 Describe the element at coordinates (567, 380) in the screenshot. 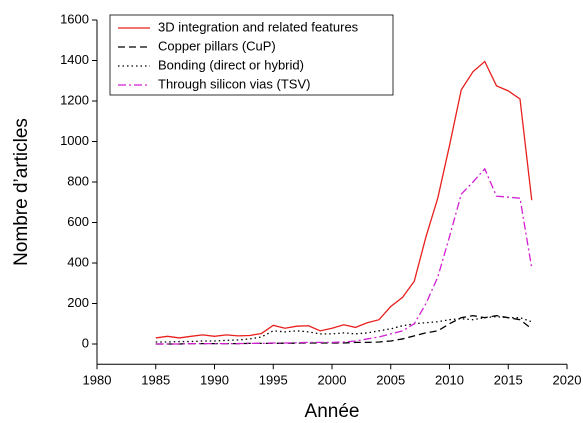

I see `x-tick-label: 2020` at that location.